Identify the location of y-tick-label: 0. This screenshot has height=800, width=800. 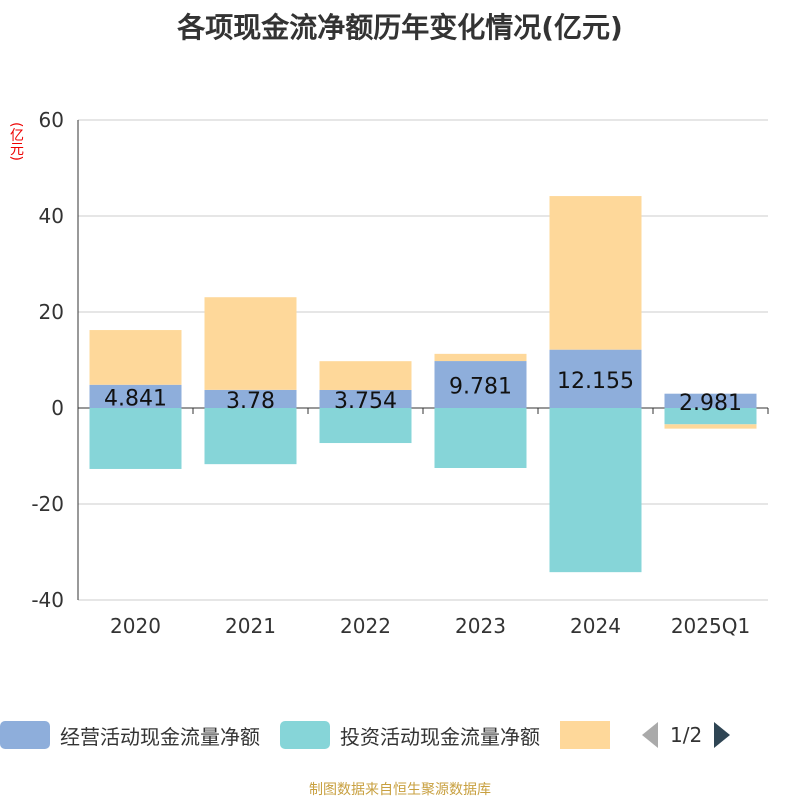
(57, 408).